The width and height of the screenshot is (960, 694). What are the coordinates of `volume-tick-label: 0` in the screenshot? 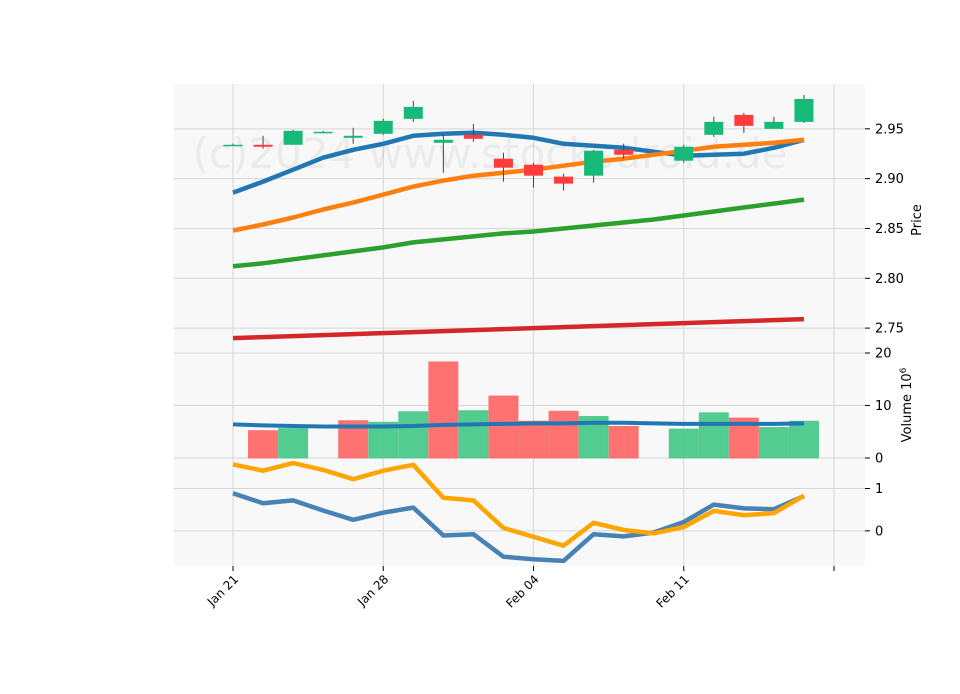 It's located at (879, 459).